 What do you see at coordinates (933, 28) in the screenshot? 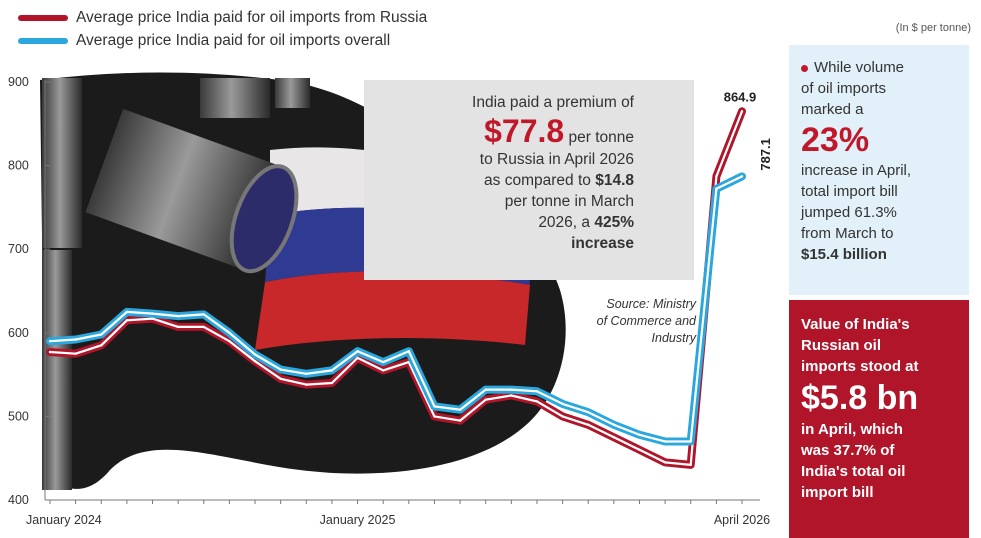
I see `unit-note: (In $ per tonne)` at bounding box center [933, 28].